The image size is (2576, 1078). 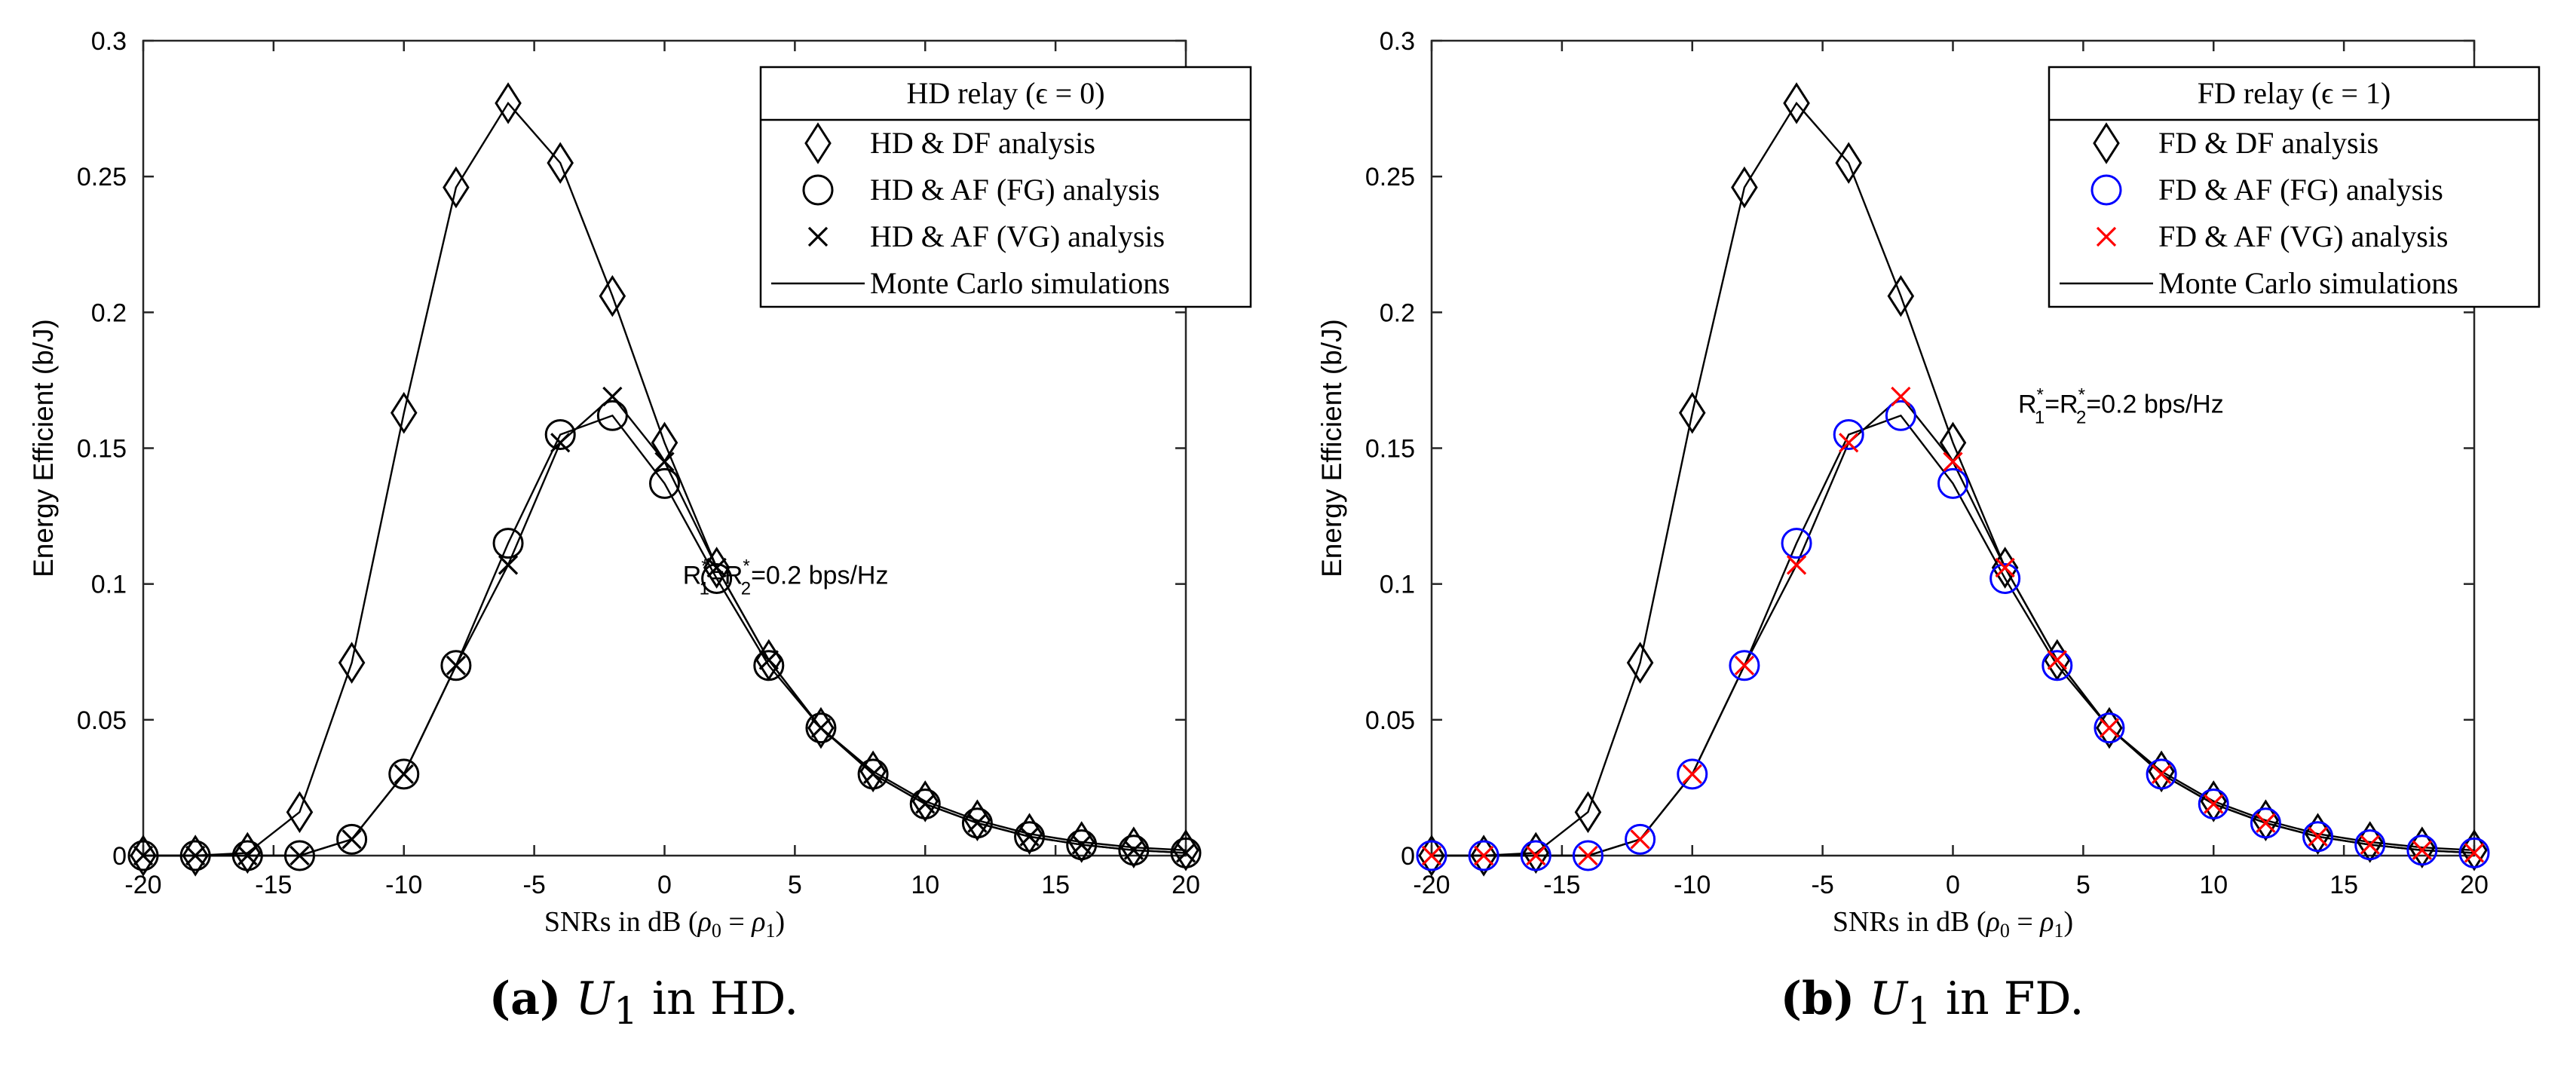 What do you see at coordinates (664, 885) in the screenshot?
I see `x-tick-label: 0` at bounding box center [664, 885].